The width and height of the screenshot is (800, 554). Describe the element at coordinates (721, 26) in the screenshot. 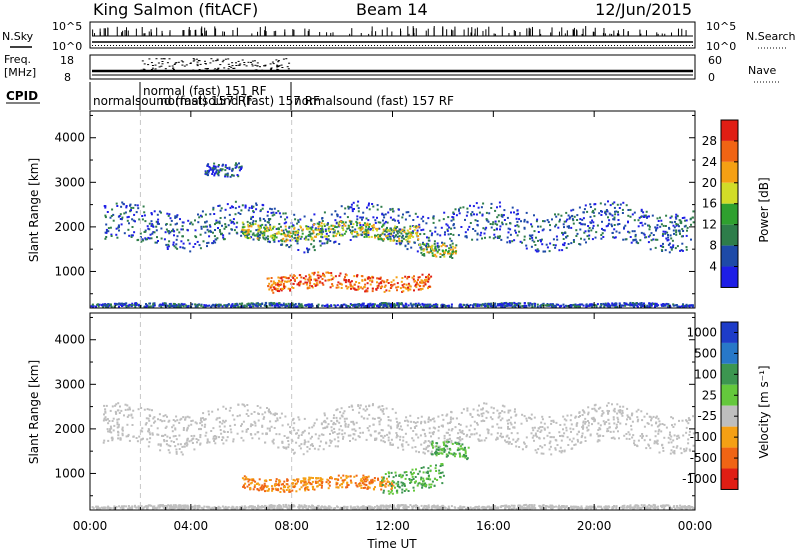

I see `nsearch-tick-top: 10^5` at that location.